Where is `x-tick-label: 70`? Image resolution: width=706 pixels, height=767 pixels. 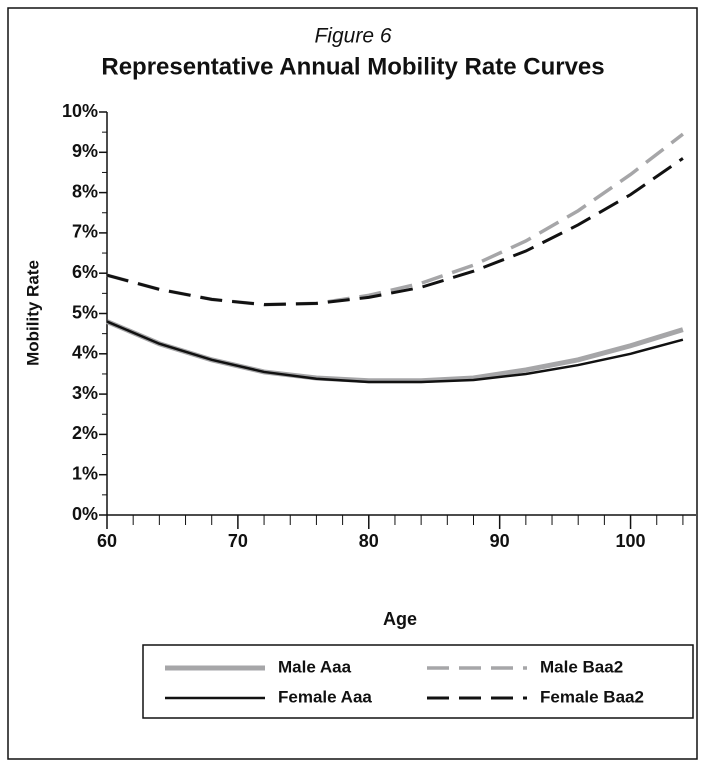
x-tick-label: 70 is located at coordinates (238, 541).